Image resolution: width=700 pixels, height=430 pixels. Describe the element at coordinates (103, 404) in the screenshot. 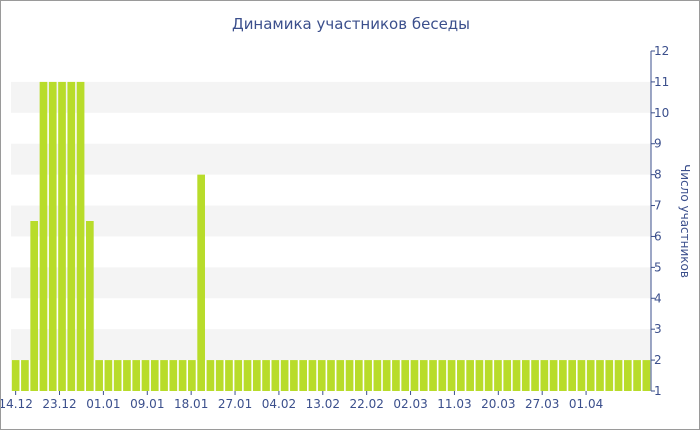

I see `x-tick-label: 01.01` at that location.